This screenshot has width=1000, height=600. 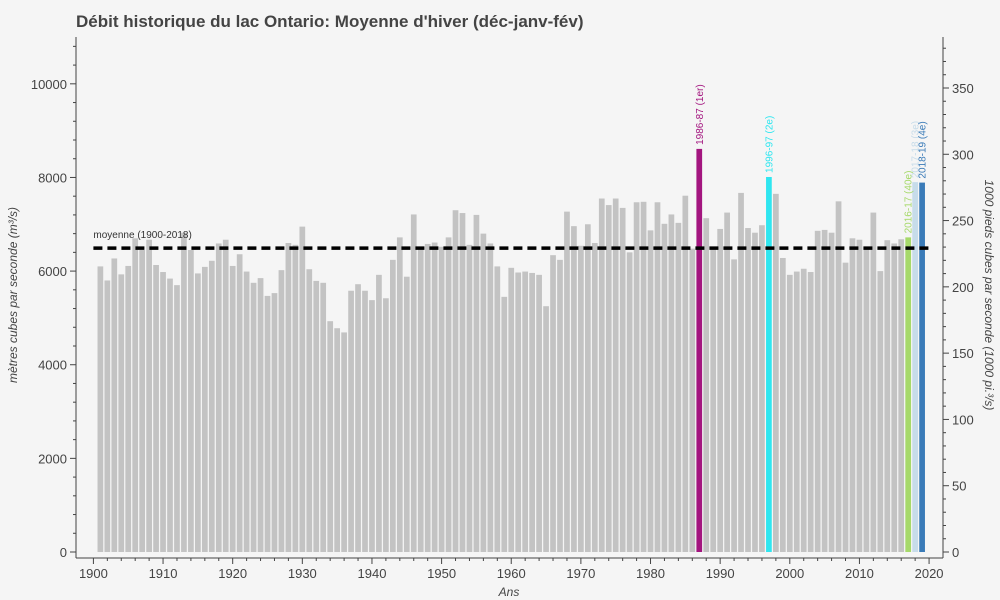 What do you see at coordinates (567, 381) in the screenshot?
I see `bar-1968` at bounding box center [567, 381].